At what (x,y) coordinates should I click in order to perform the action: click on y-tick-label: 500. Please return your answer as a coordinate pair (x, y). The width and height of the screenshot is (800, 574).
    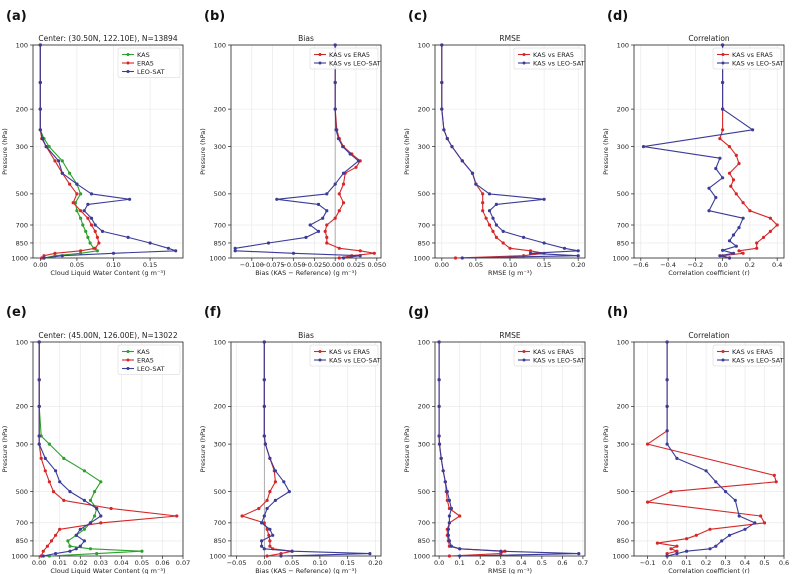
    Looking at the image, I should click on (220, 194).